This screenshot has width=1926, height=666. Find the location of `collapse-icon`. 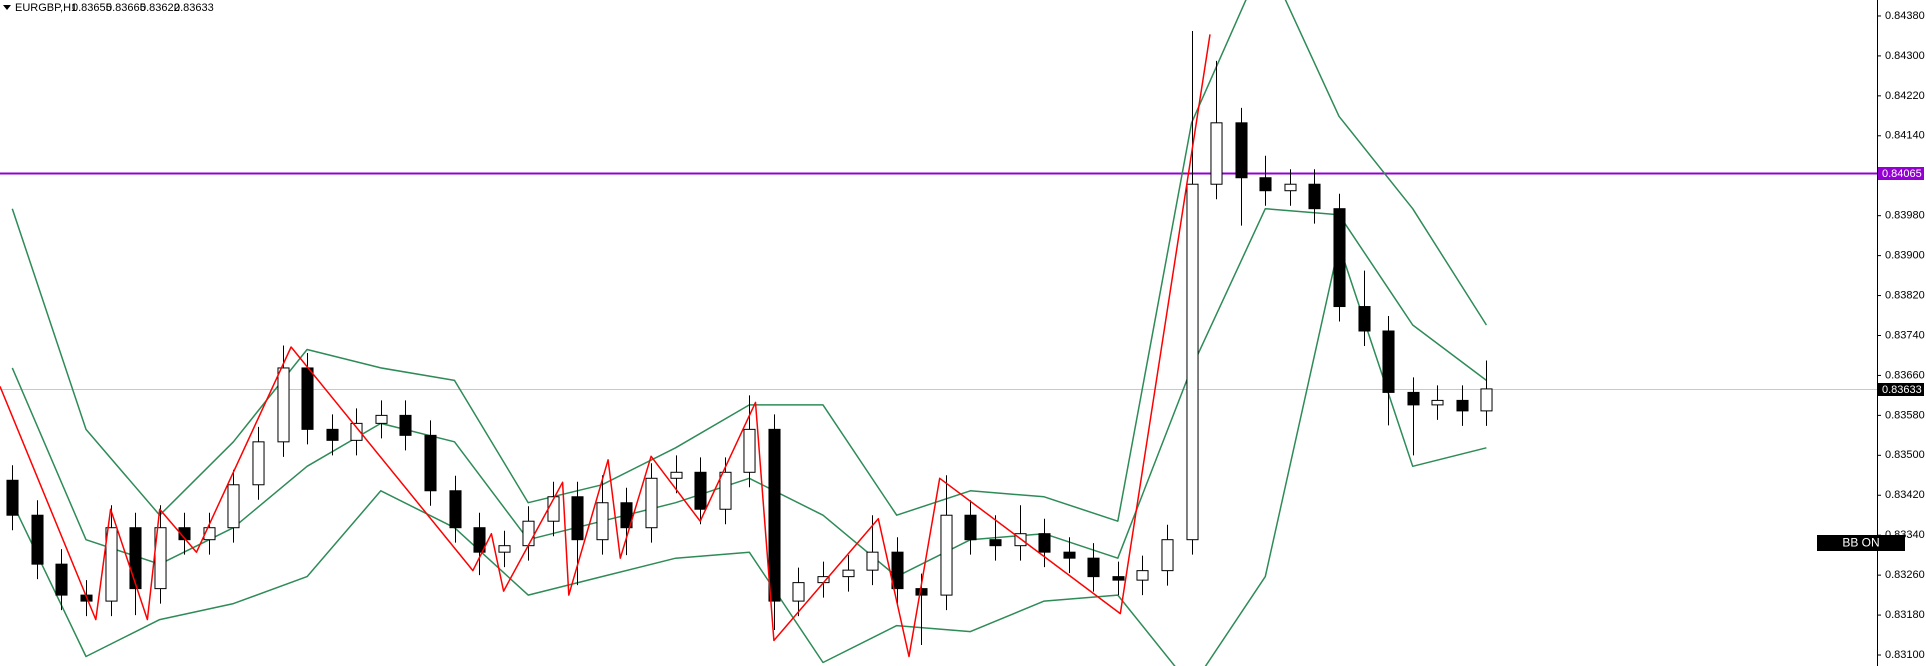

collapse-icon is located at coordinates (7, 7).